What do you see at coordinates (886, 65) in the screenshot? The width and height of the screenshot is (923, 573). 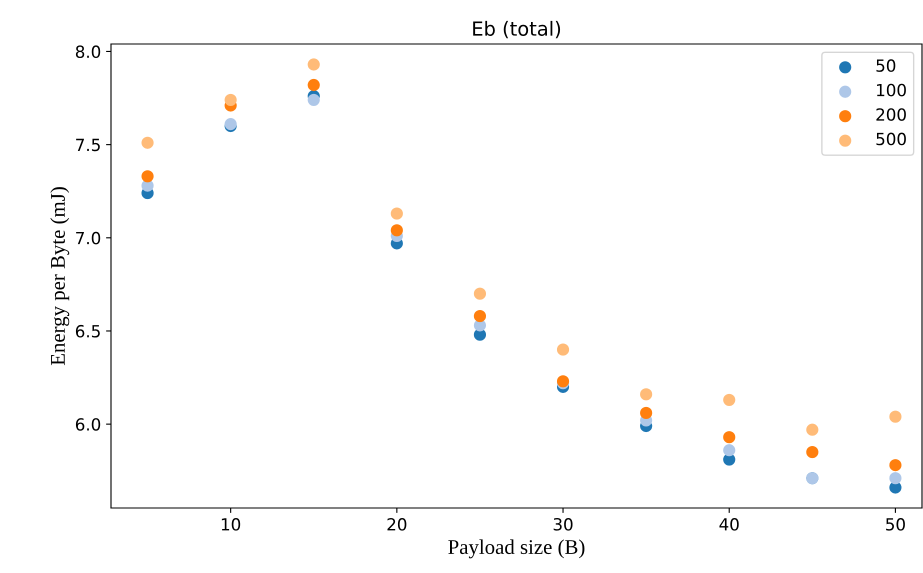 I see `legend-label: 50` at bounding box center [886, 65].